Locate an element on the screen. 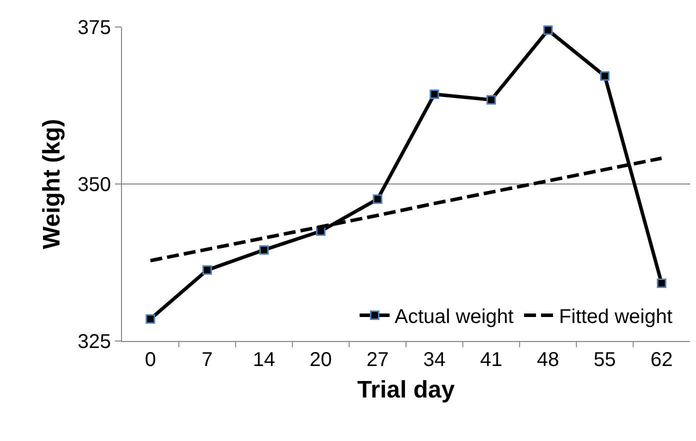 The image size is (696, 441). x-tick-label: 41 is located at coordinates (491, 360).